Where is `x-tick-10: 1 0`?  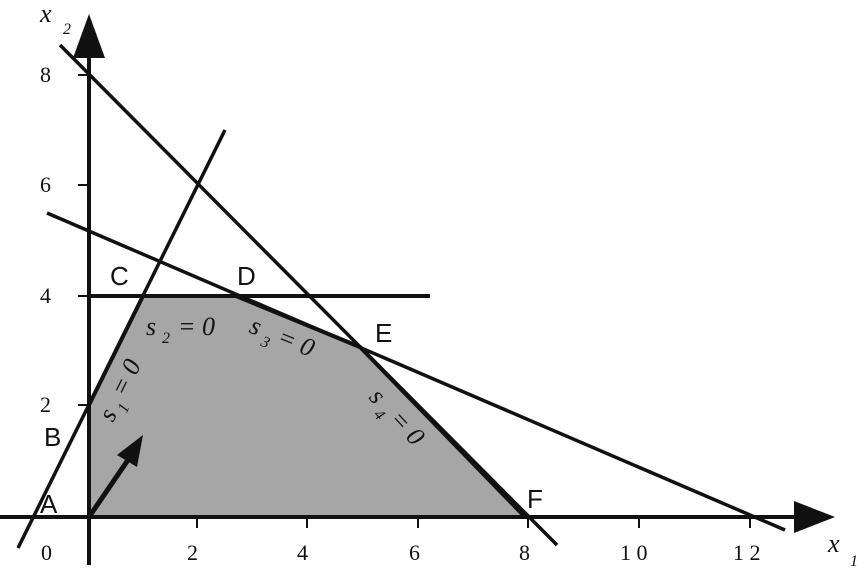
x-tick-10: 1 0 is located at coordinates (634, 552).